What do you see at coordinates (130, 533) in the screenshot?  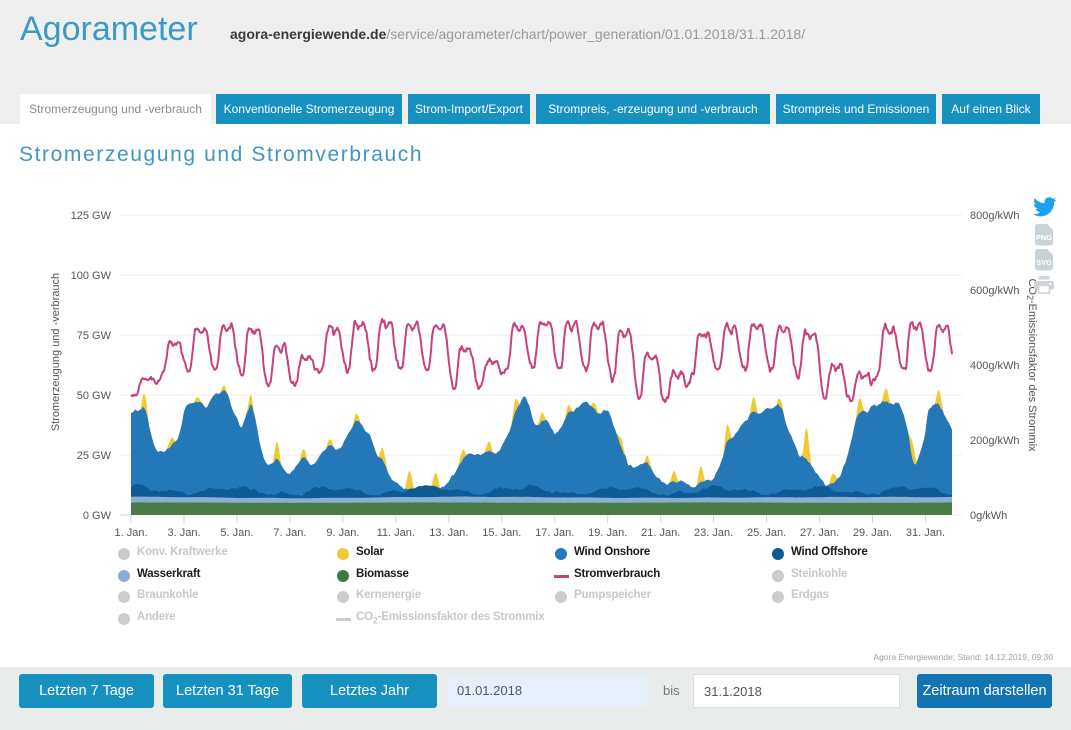 I see `svg-text: 1. Jan.` at bounding box center [130, 533].